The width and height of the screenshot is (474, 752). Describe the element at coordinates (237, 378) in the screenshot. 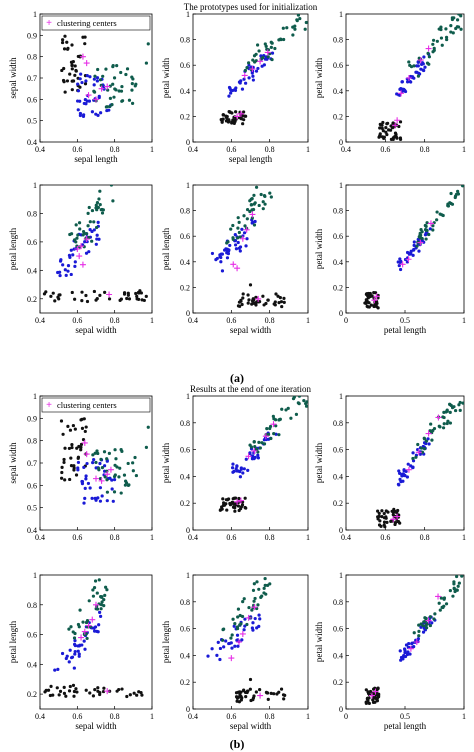

I see `panel-a-caption: (a)` at that location.